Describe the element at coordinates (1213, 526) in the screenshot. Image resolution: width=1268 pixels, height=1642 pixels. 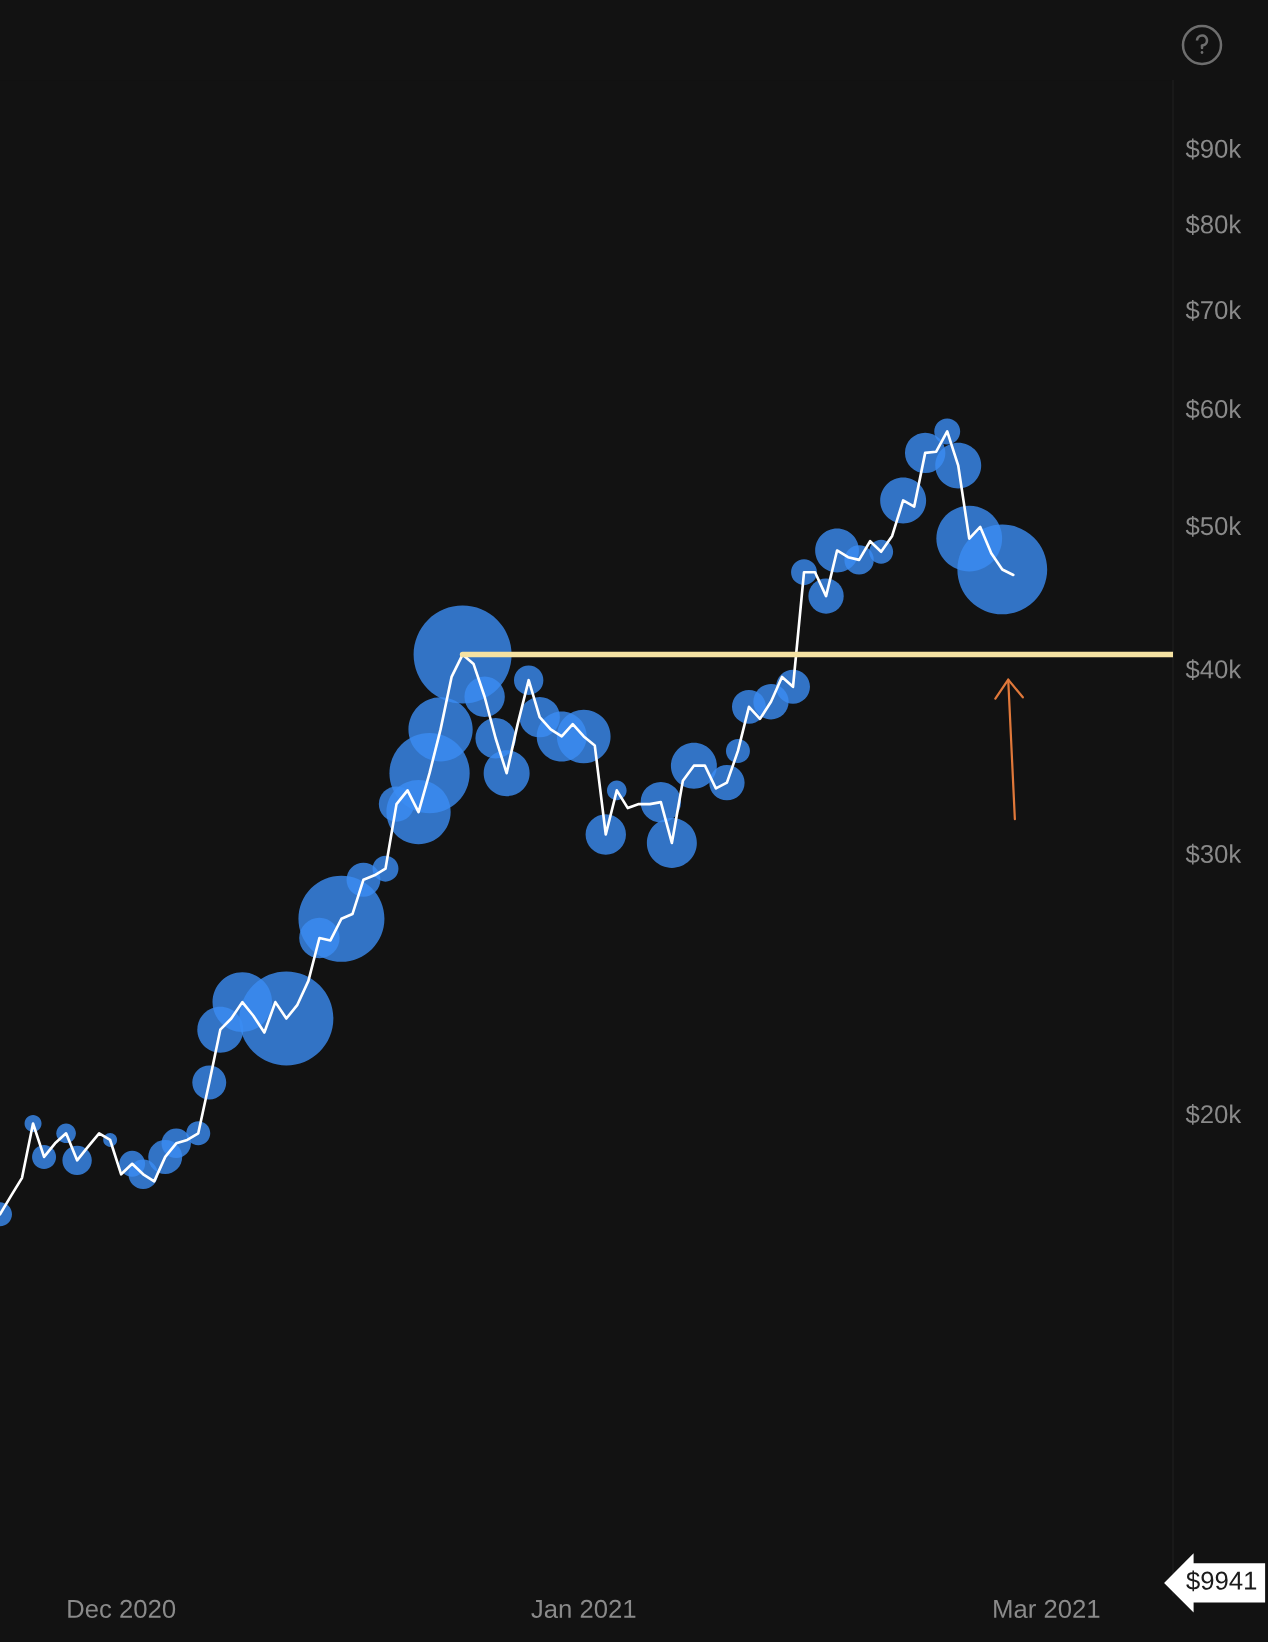
I see `y-tick-label: $50k` at that location.